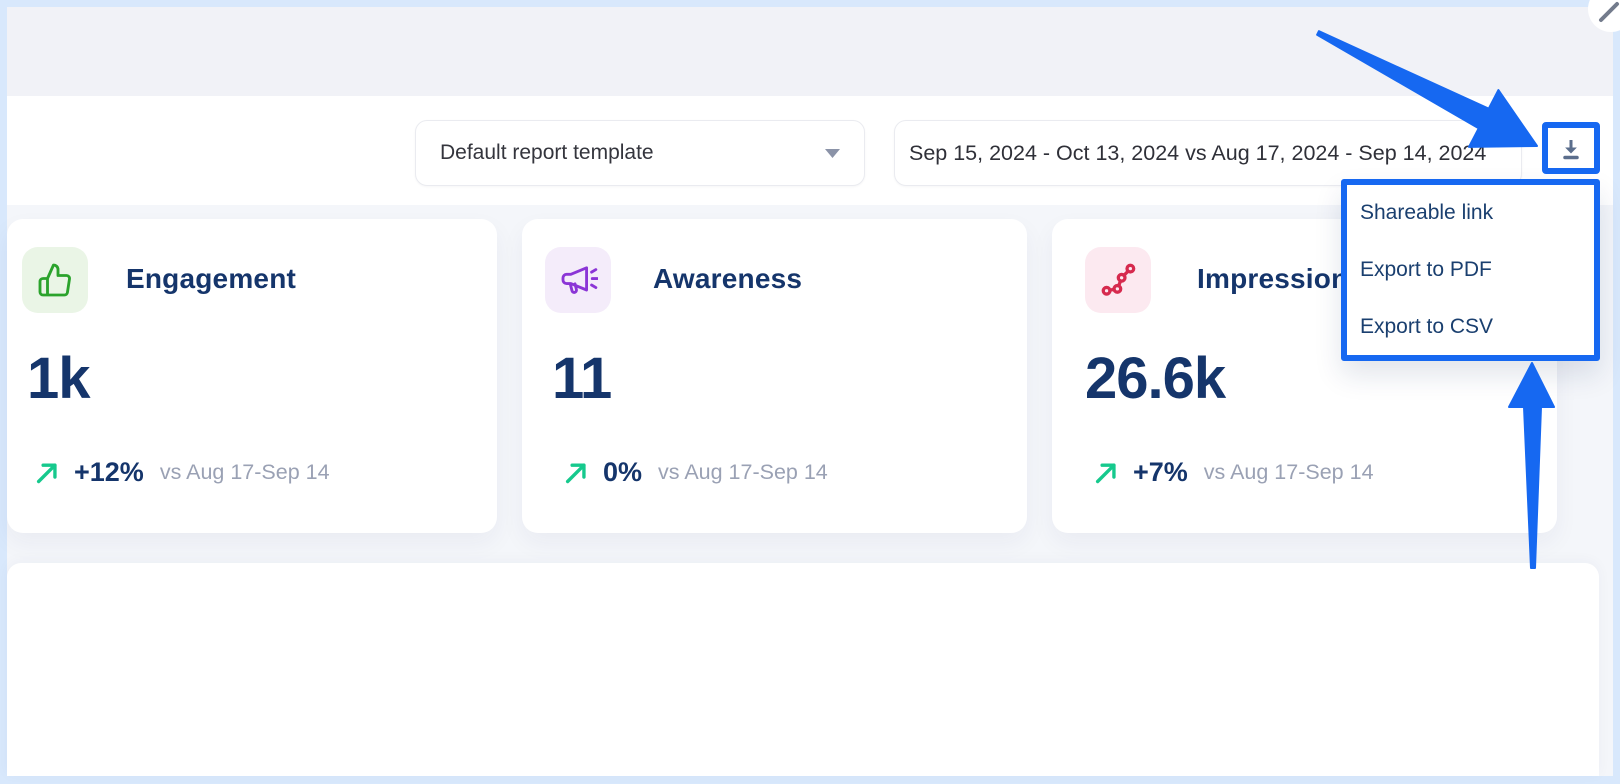 Image resolution: width=1620 pixels, height=784 pixels. Describe the element at coordinates (1604, 16) in the screenshot. I see `edit-pencil-icon` at that location.